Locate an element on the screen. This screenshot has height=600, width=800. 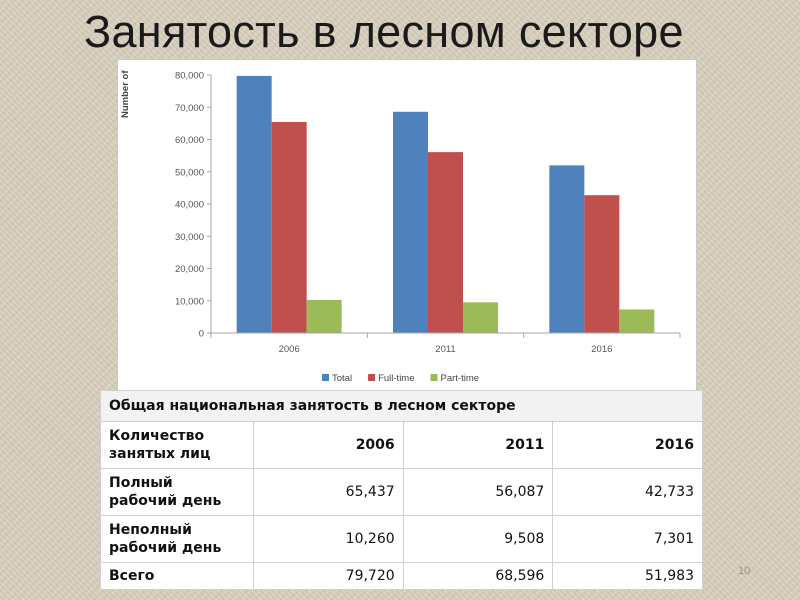
y-tick-label: 80,000 is located at coordinates (189, 76).